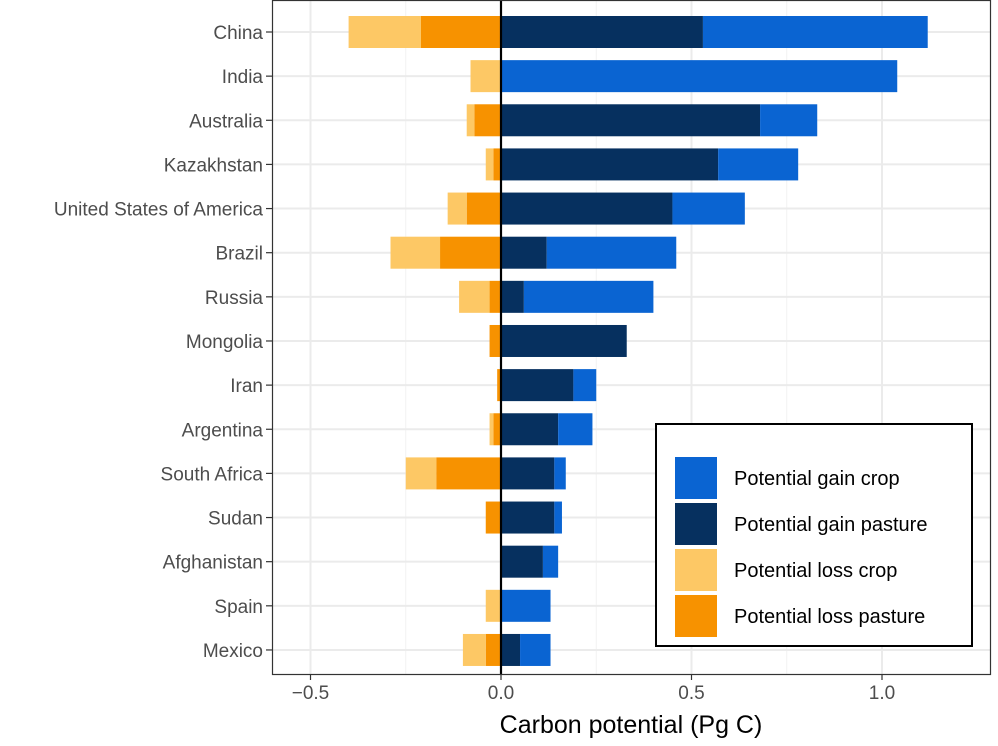 The image size is (998, 746). I want to click on bar-potential-loss-crop-kazakhstan, so click(489, 164).